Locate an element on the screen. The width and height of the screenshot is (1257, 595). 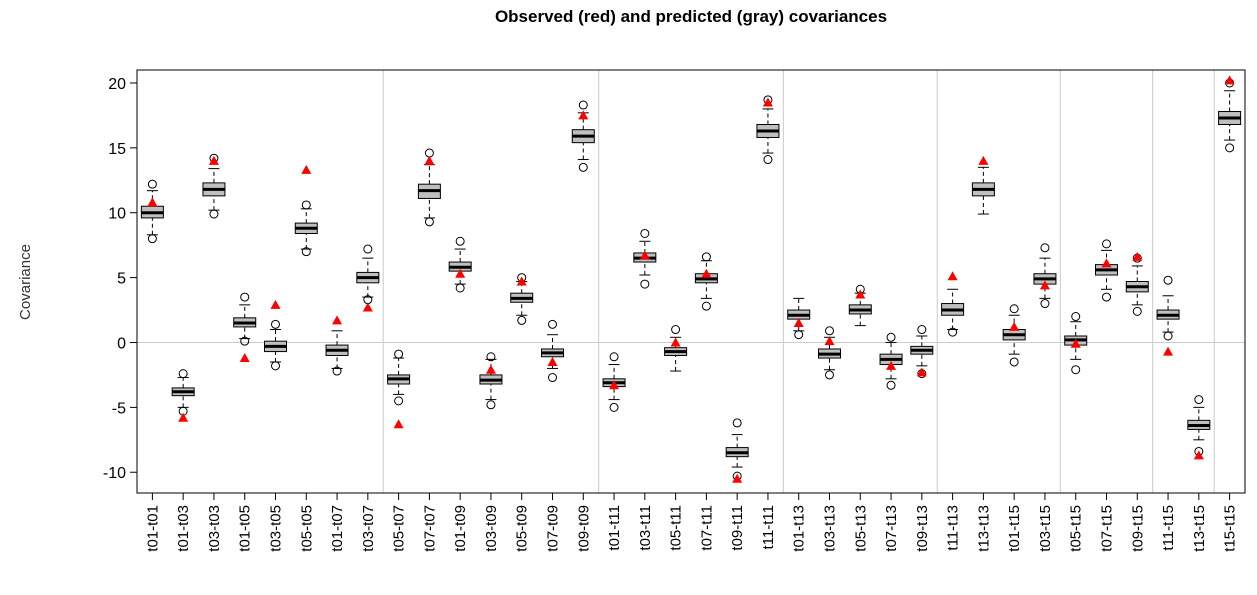
x-tick-label: t05-t07 is located at coordinates (399, 528).